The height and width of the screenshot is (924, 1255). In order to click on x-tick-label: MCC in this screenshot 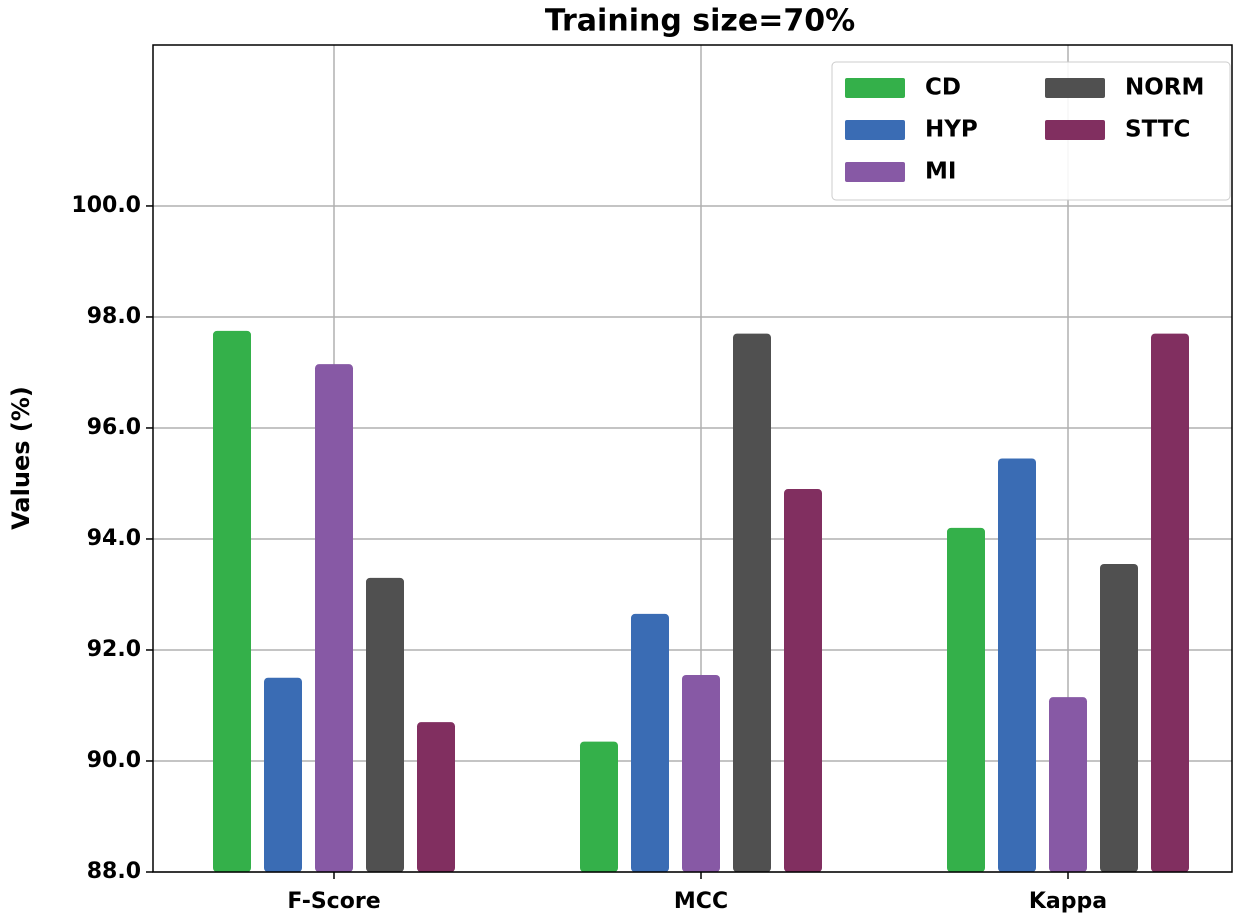, I will do `click(701, 901)`.